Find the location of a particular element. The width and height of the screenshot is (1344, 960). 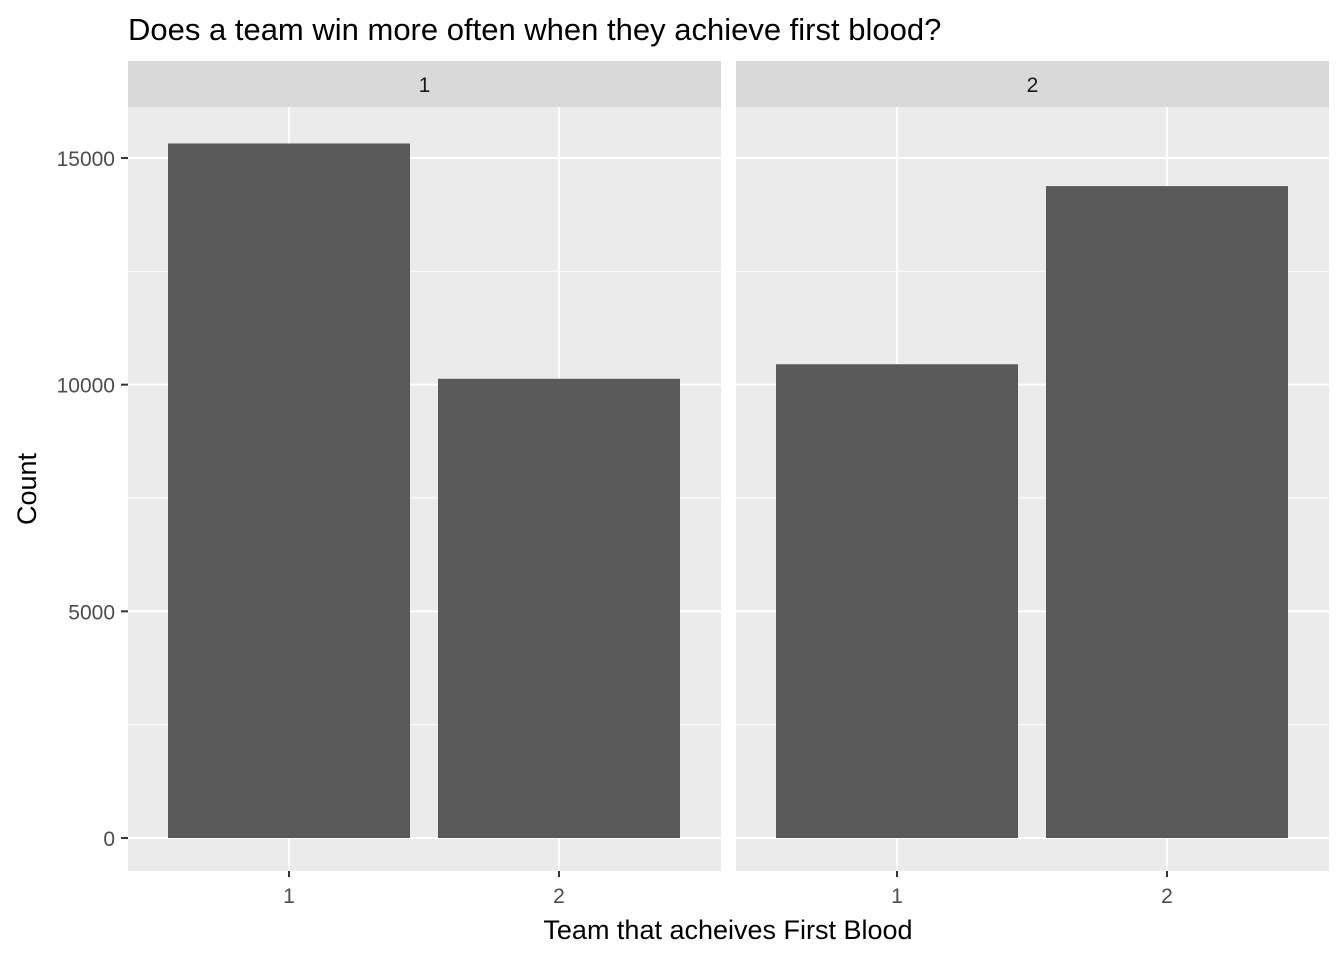

facet-strip-label: 1 is located at coordinates (425, 85).